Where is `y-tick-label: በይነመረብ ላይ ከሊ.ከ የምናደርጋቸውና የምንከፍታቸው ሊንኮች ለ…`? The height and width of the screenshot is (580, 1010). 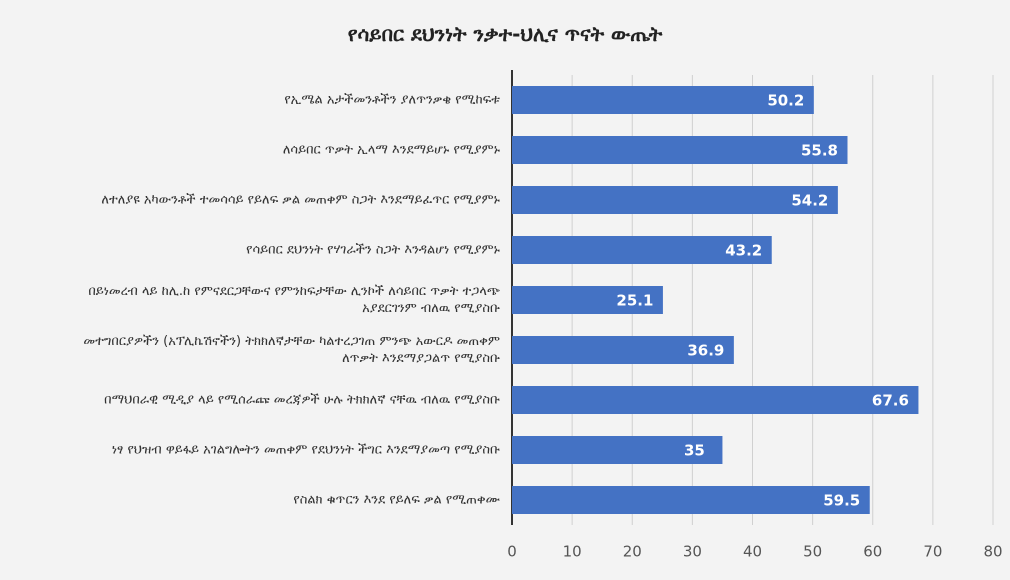 y-tick-label: በይነመረብ ላይ ከሊ.ከ የምናደርጋቸውና የምንከፍታቸው ሊንኮች ለ… is located at coordinates (294, 300).